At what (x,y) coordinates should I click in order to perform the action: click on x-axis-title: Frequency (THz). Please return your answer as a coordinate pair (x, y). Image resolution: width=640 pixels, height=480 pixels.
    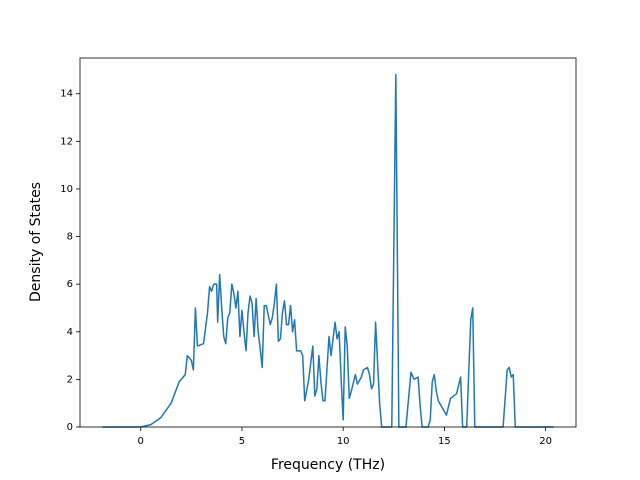
    Looking at the image, I should click on (328, 465).